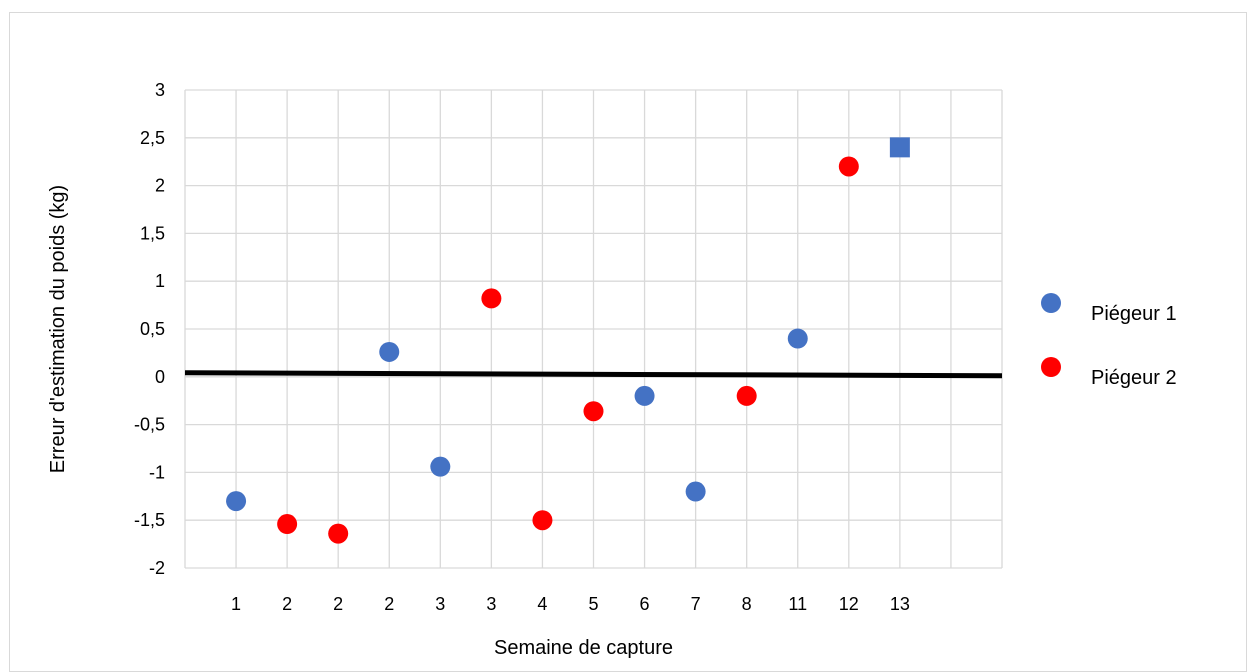 The height and width of the screenshot is (672, 1258). Describe the element at coordinates (149, 425) in the screenshot. I see `y-tick-label: -0,5` at that location.